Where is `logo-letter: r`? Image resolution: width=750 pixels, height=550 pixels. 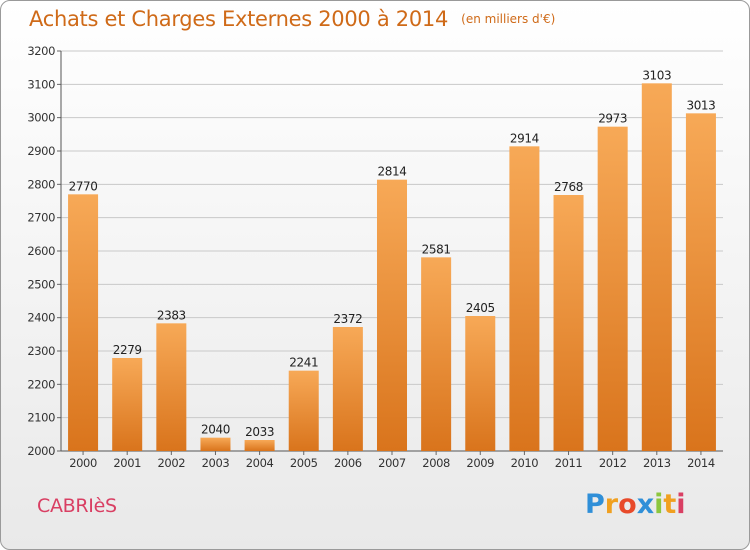 logo-letter: r is located at coordinates (611, 504).